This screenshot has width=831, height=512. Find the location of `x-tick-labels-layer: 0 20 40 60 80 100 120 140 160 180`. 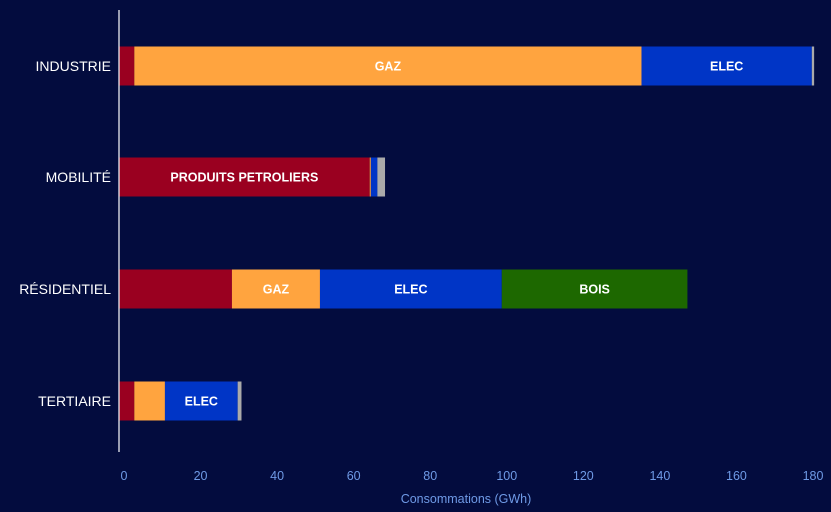

x-tick-labels-layer: 0 20 40 60 80 100 120 140 160 180 is located at coordinates (472, 476).